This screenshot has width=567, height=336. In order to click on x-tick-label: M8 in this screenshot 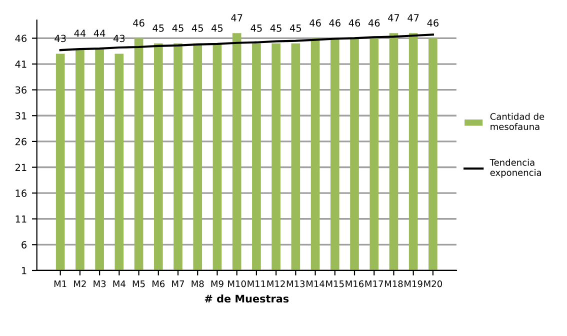, I will do `click(198, 284)`.